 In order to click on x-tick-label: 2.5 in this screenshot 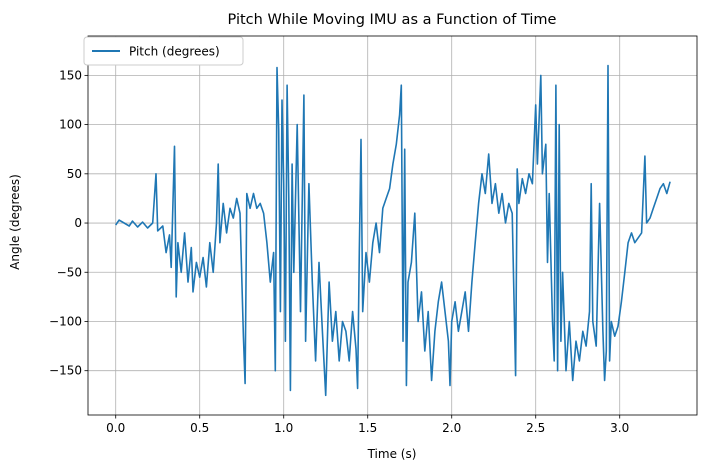, I will do `click(535, 428)`.